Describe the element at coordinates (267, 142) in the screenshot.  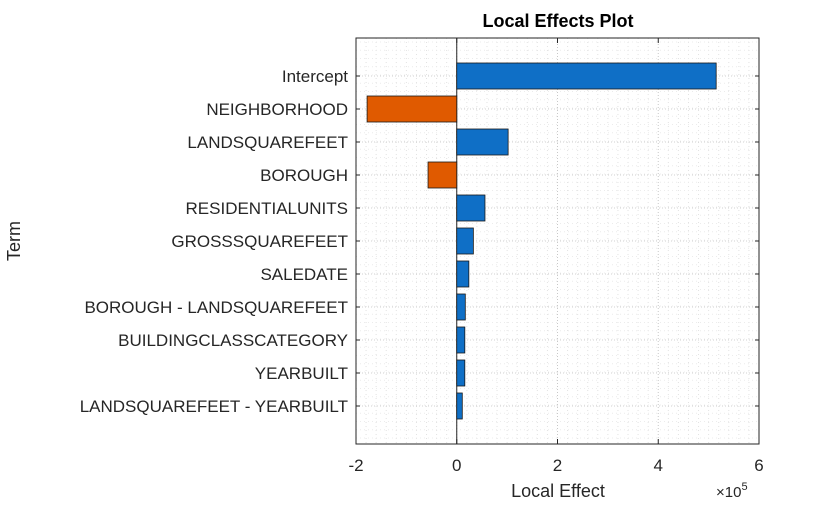
I see `y-tick-label: LANDSQUAREFEET` at that location.